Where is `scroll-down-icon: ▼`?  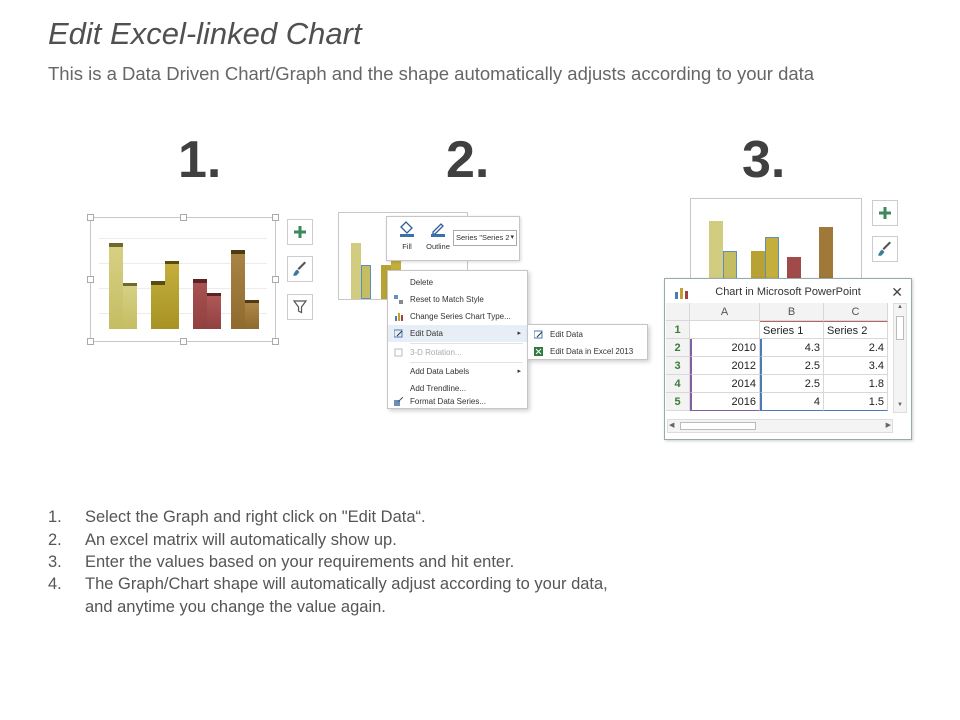 scroll-down-icon: ▼ is located at coordinates (900, 405).